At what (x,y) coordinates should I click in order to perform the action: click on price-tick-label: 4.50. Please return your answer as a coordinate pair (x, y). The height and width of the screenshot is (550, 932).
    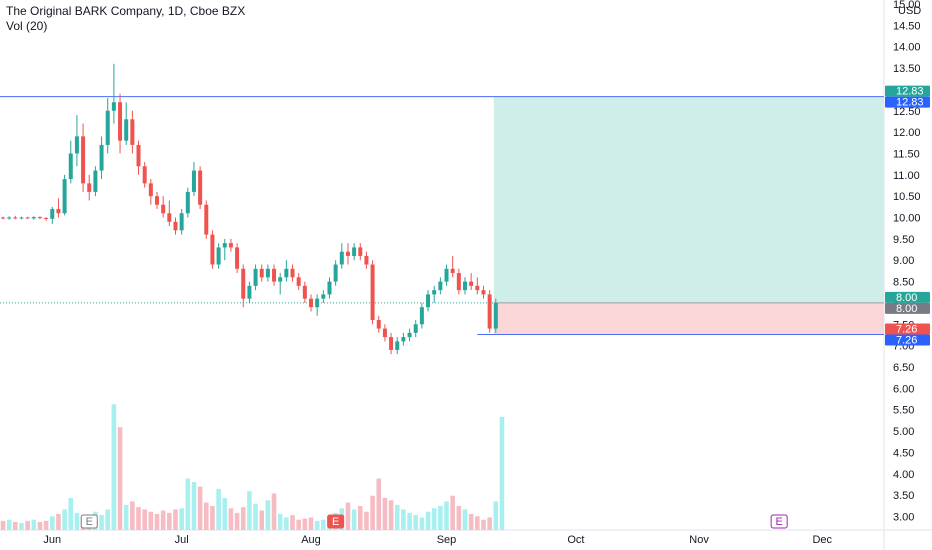
    Looking at the image, I should click on (903, 453).